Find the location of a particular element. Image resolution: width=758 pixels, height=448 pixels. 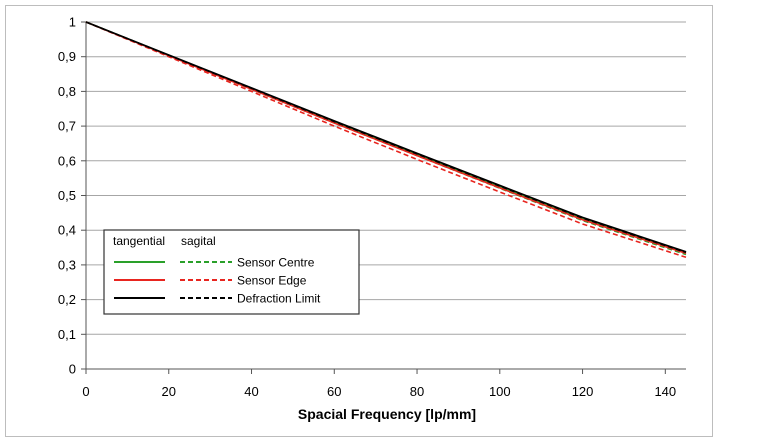

legend-header-tangential: tangential is located at coordinates (139, 241).